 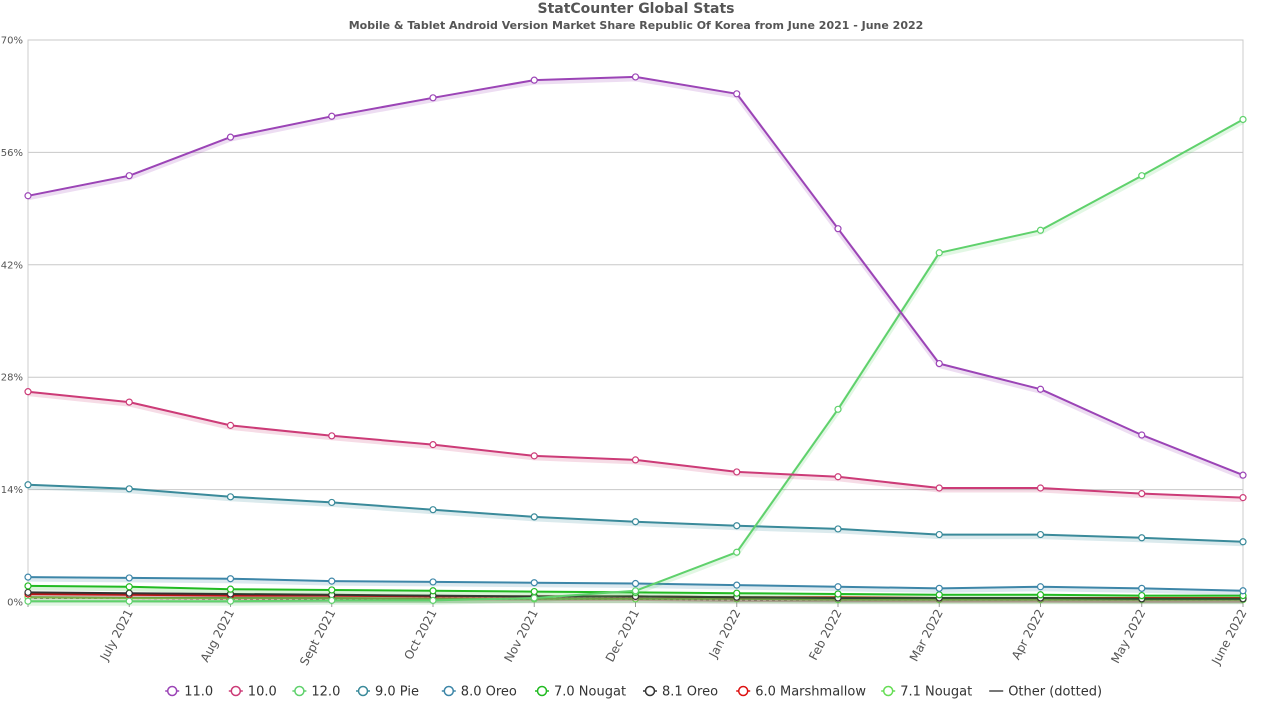 What do you see at coordinates (1045, 692) in the screenshot?
I see `legend-item-other-dotted-: Other (dotted)` at bounding box center [1045, 692].